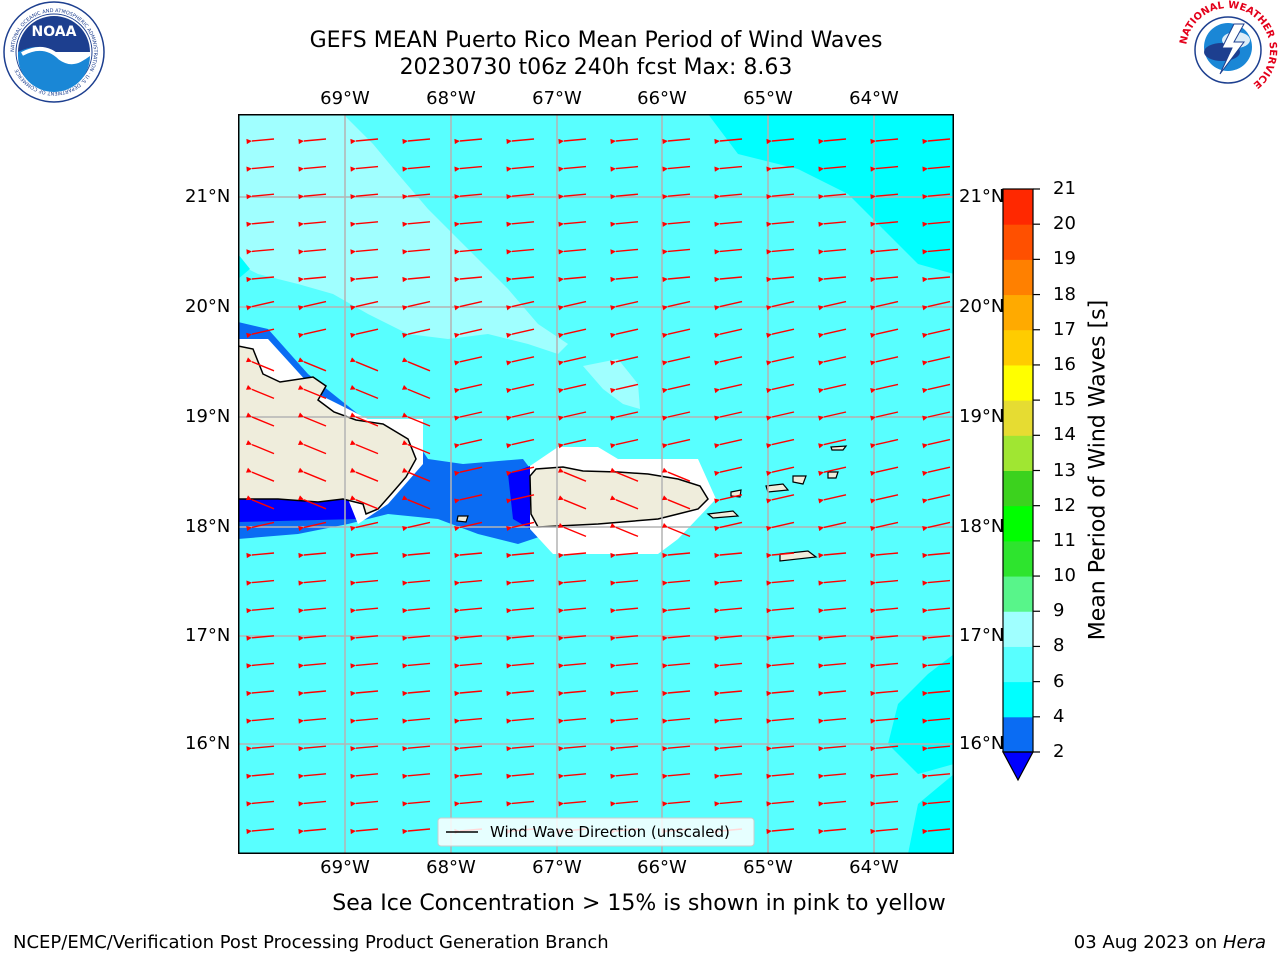 Image resolution: width=1280 pixels, height=960 pixels. Describe the element at coordinates (1064, 540) in the screenshot. I see `colorbar-tick-label: 11` at that location.